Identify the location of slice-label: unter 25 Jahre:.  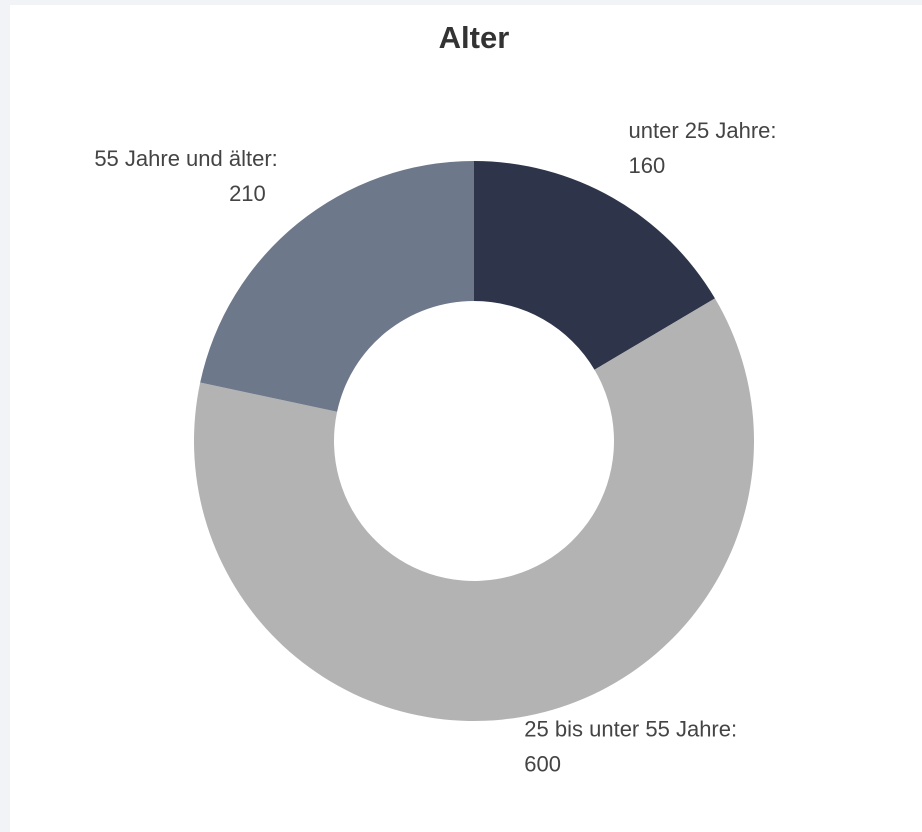
(703, 130).